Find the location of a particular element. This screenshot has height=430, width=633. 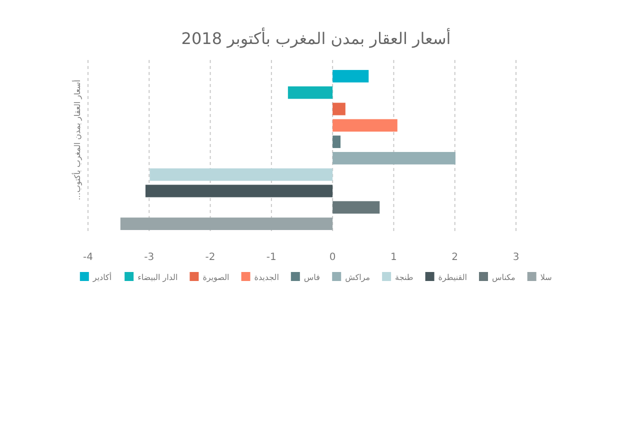

legend-label: الصويرة is located at coordinates (216, 277).